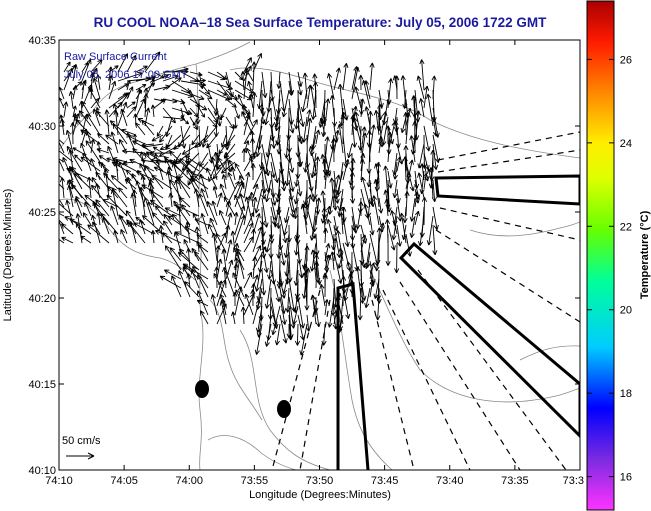 The height and width of the screenshot is (511, 651). Describe the element at coordinates (42, 385) in the screenshot. I see `y-tick-label: 40:15` at that location.